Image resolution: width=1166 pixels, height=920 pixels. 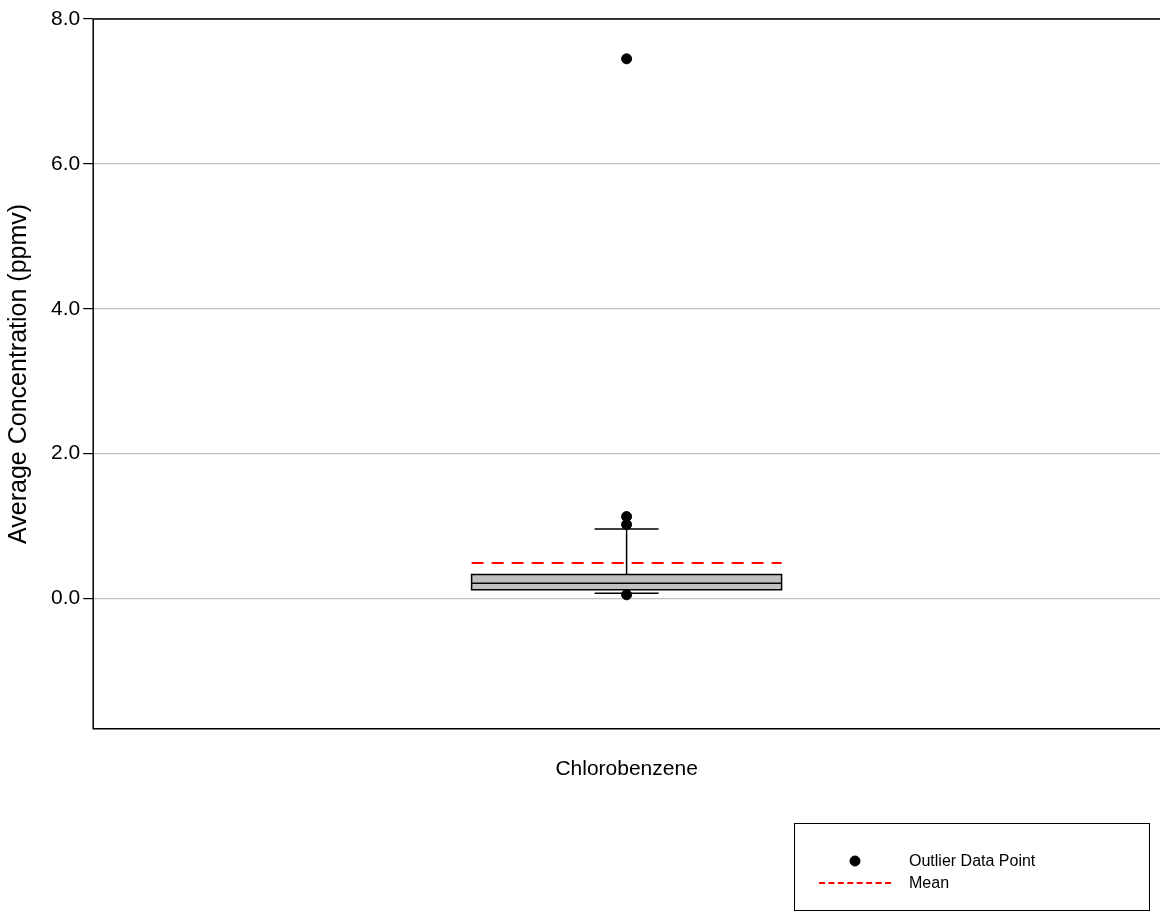 What do you see at coordinates (65, 17) in the screenshot?
I see `y-tick-label: 8.0` at bounding box center [65, 17].